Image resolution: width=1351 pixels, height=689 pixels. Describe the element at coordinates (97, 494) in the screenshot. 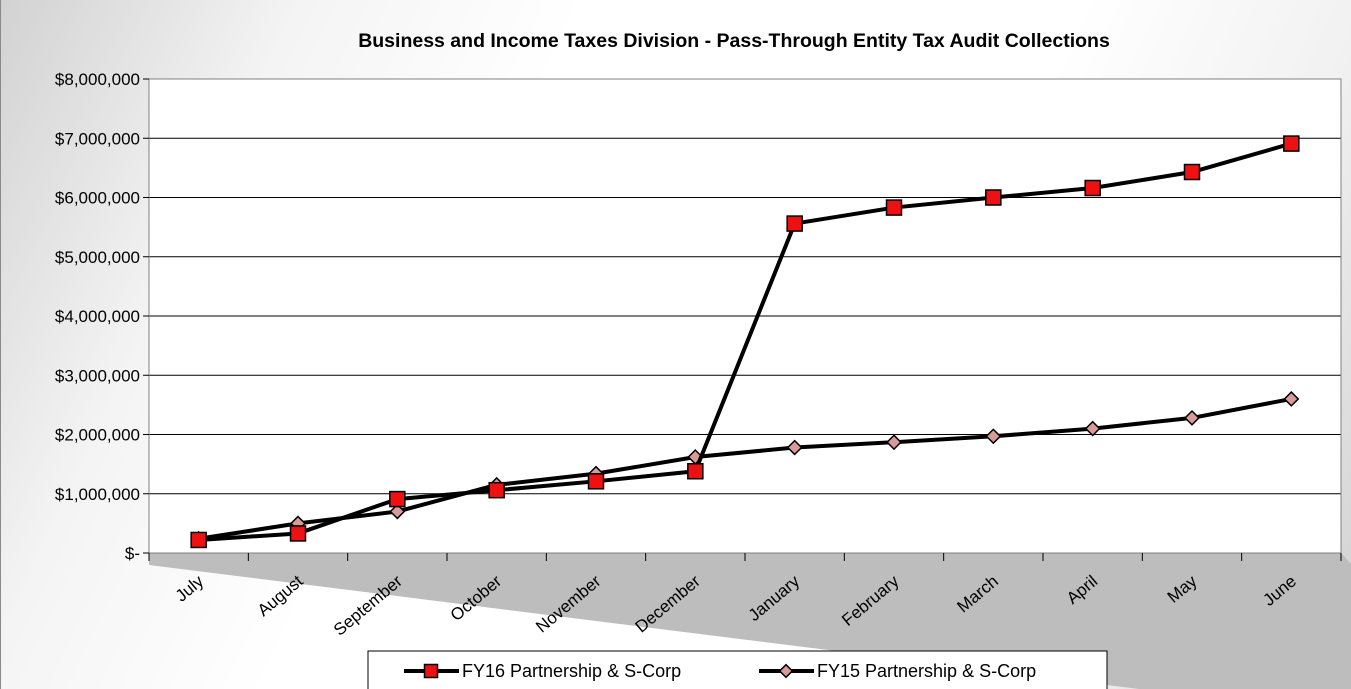

I see `y-tick-label: $1,000,000` at that location.